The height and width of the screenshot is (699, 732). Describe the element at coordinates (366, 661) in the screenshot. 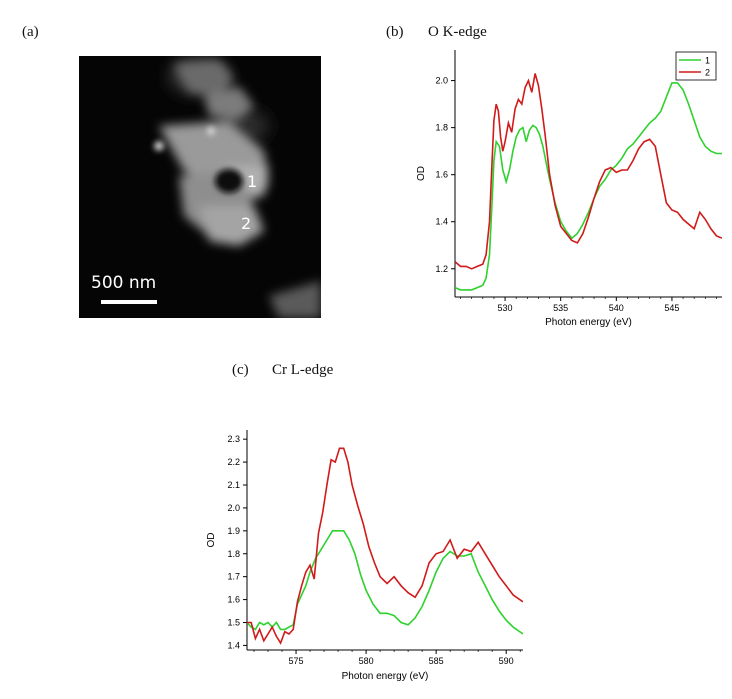

I see `x-tick-label: 580` at that location.